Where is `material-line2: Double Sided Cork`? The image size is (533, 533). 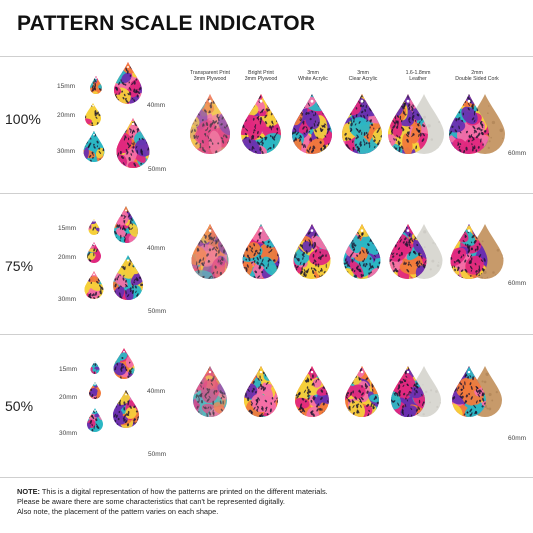
material-line2: Double Sided Cork is located at coordinates (477, 79).